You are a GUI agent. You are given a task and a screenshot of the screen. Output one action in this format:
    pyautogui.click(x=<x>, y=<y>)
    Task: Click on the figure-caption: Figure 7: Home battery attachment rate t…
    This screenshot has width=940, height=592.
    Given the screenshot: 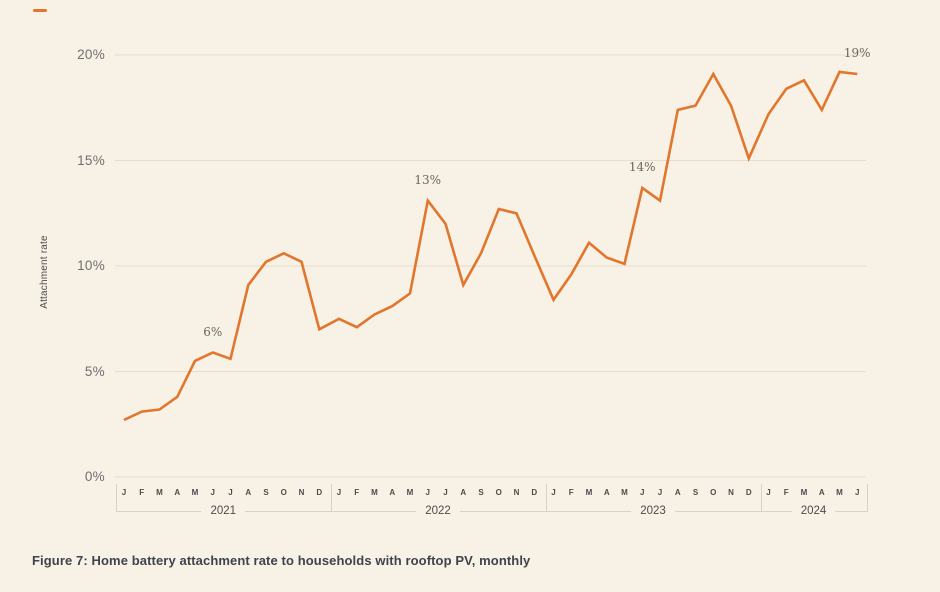 What is the action you would take?
    pyautogui.click(x=281, y=560)
    